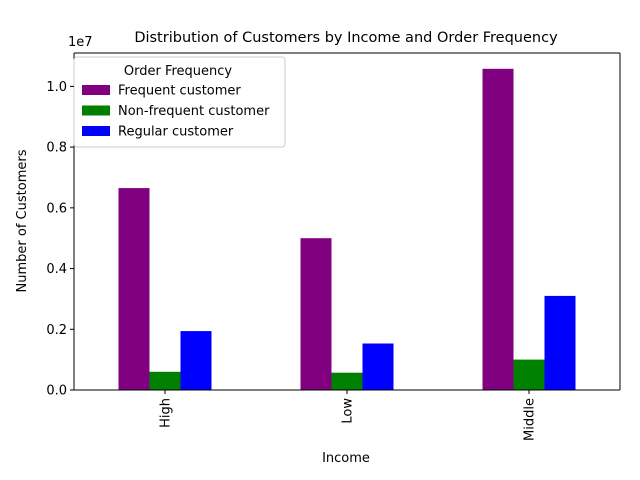  I want to click on x-axis-label: Income, so click(346, 458).